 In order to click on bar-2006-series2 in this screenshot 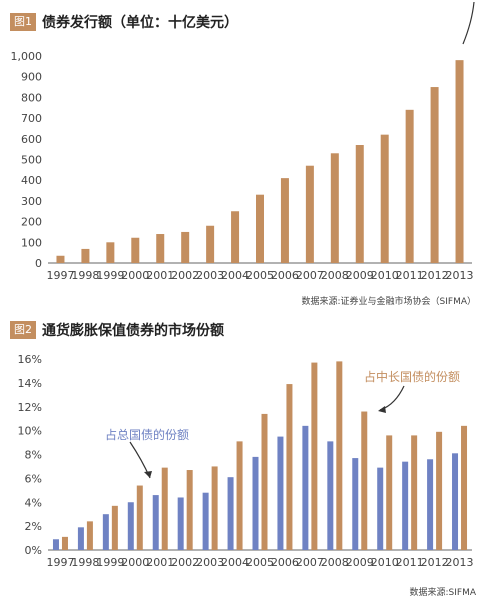, I will do `click(289, 467)`.